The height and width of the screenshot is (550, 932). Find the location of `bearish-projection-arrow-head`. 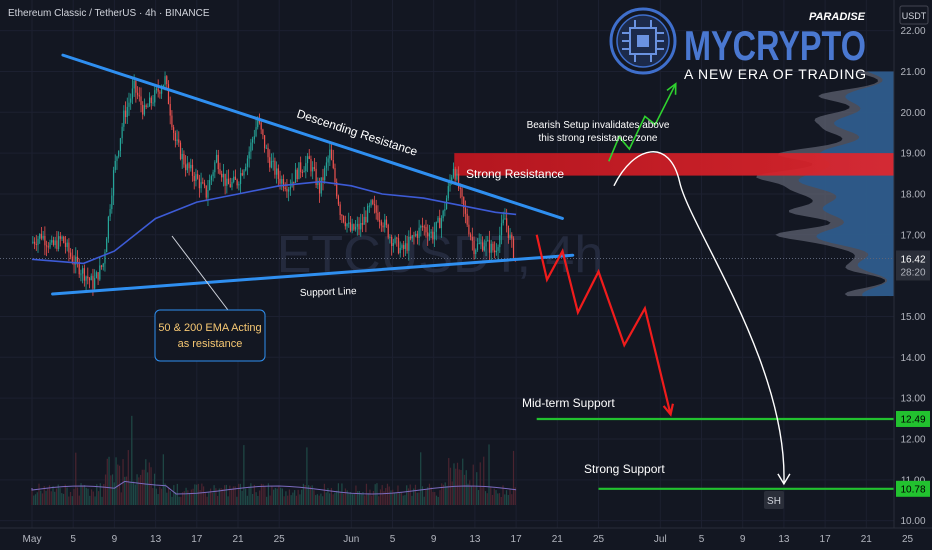

bearish-projection-arrow-head is located at coordinates (668, 410).